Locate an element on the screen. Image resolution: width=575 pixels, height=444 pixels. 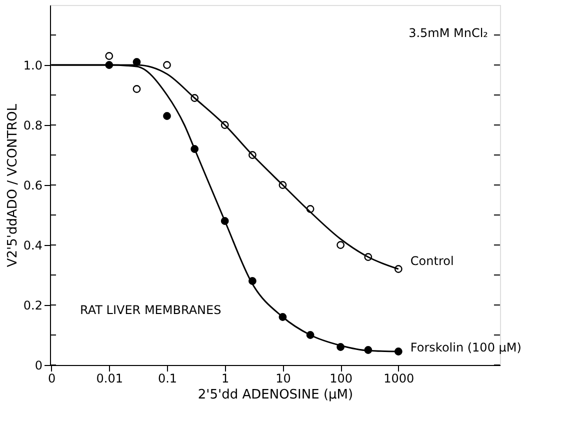
y-axis-title: V2'5'ddADO / VCONTROL is located at coordinates (12, 185).